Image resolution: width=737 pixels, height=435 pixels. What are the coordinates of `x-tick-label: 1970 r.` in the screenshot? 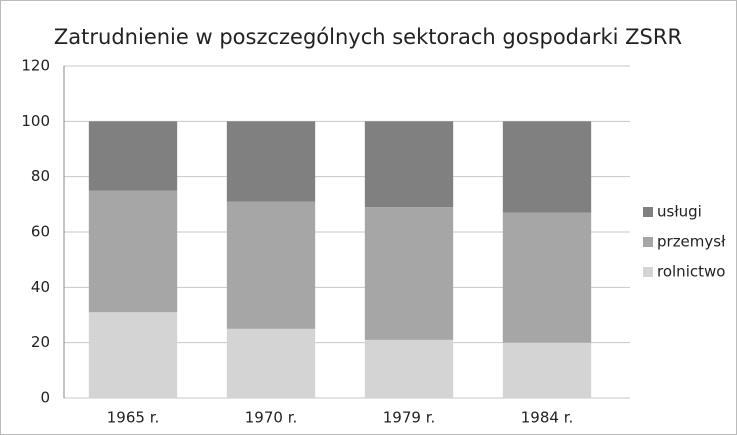 It's located at (271, 418).